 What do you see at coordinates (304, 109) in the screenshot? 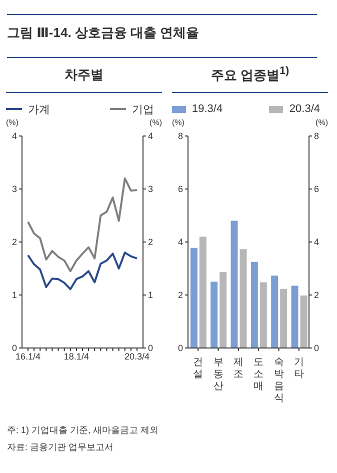
I see `legend-label: 20.3/4` at bounding box center [304, 109].